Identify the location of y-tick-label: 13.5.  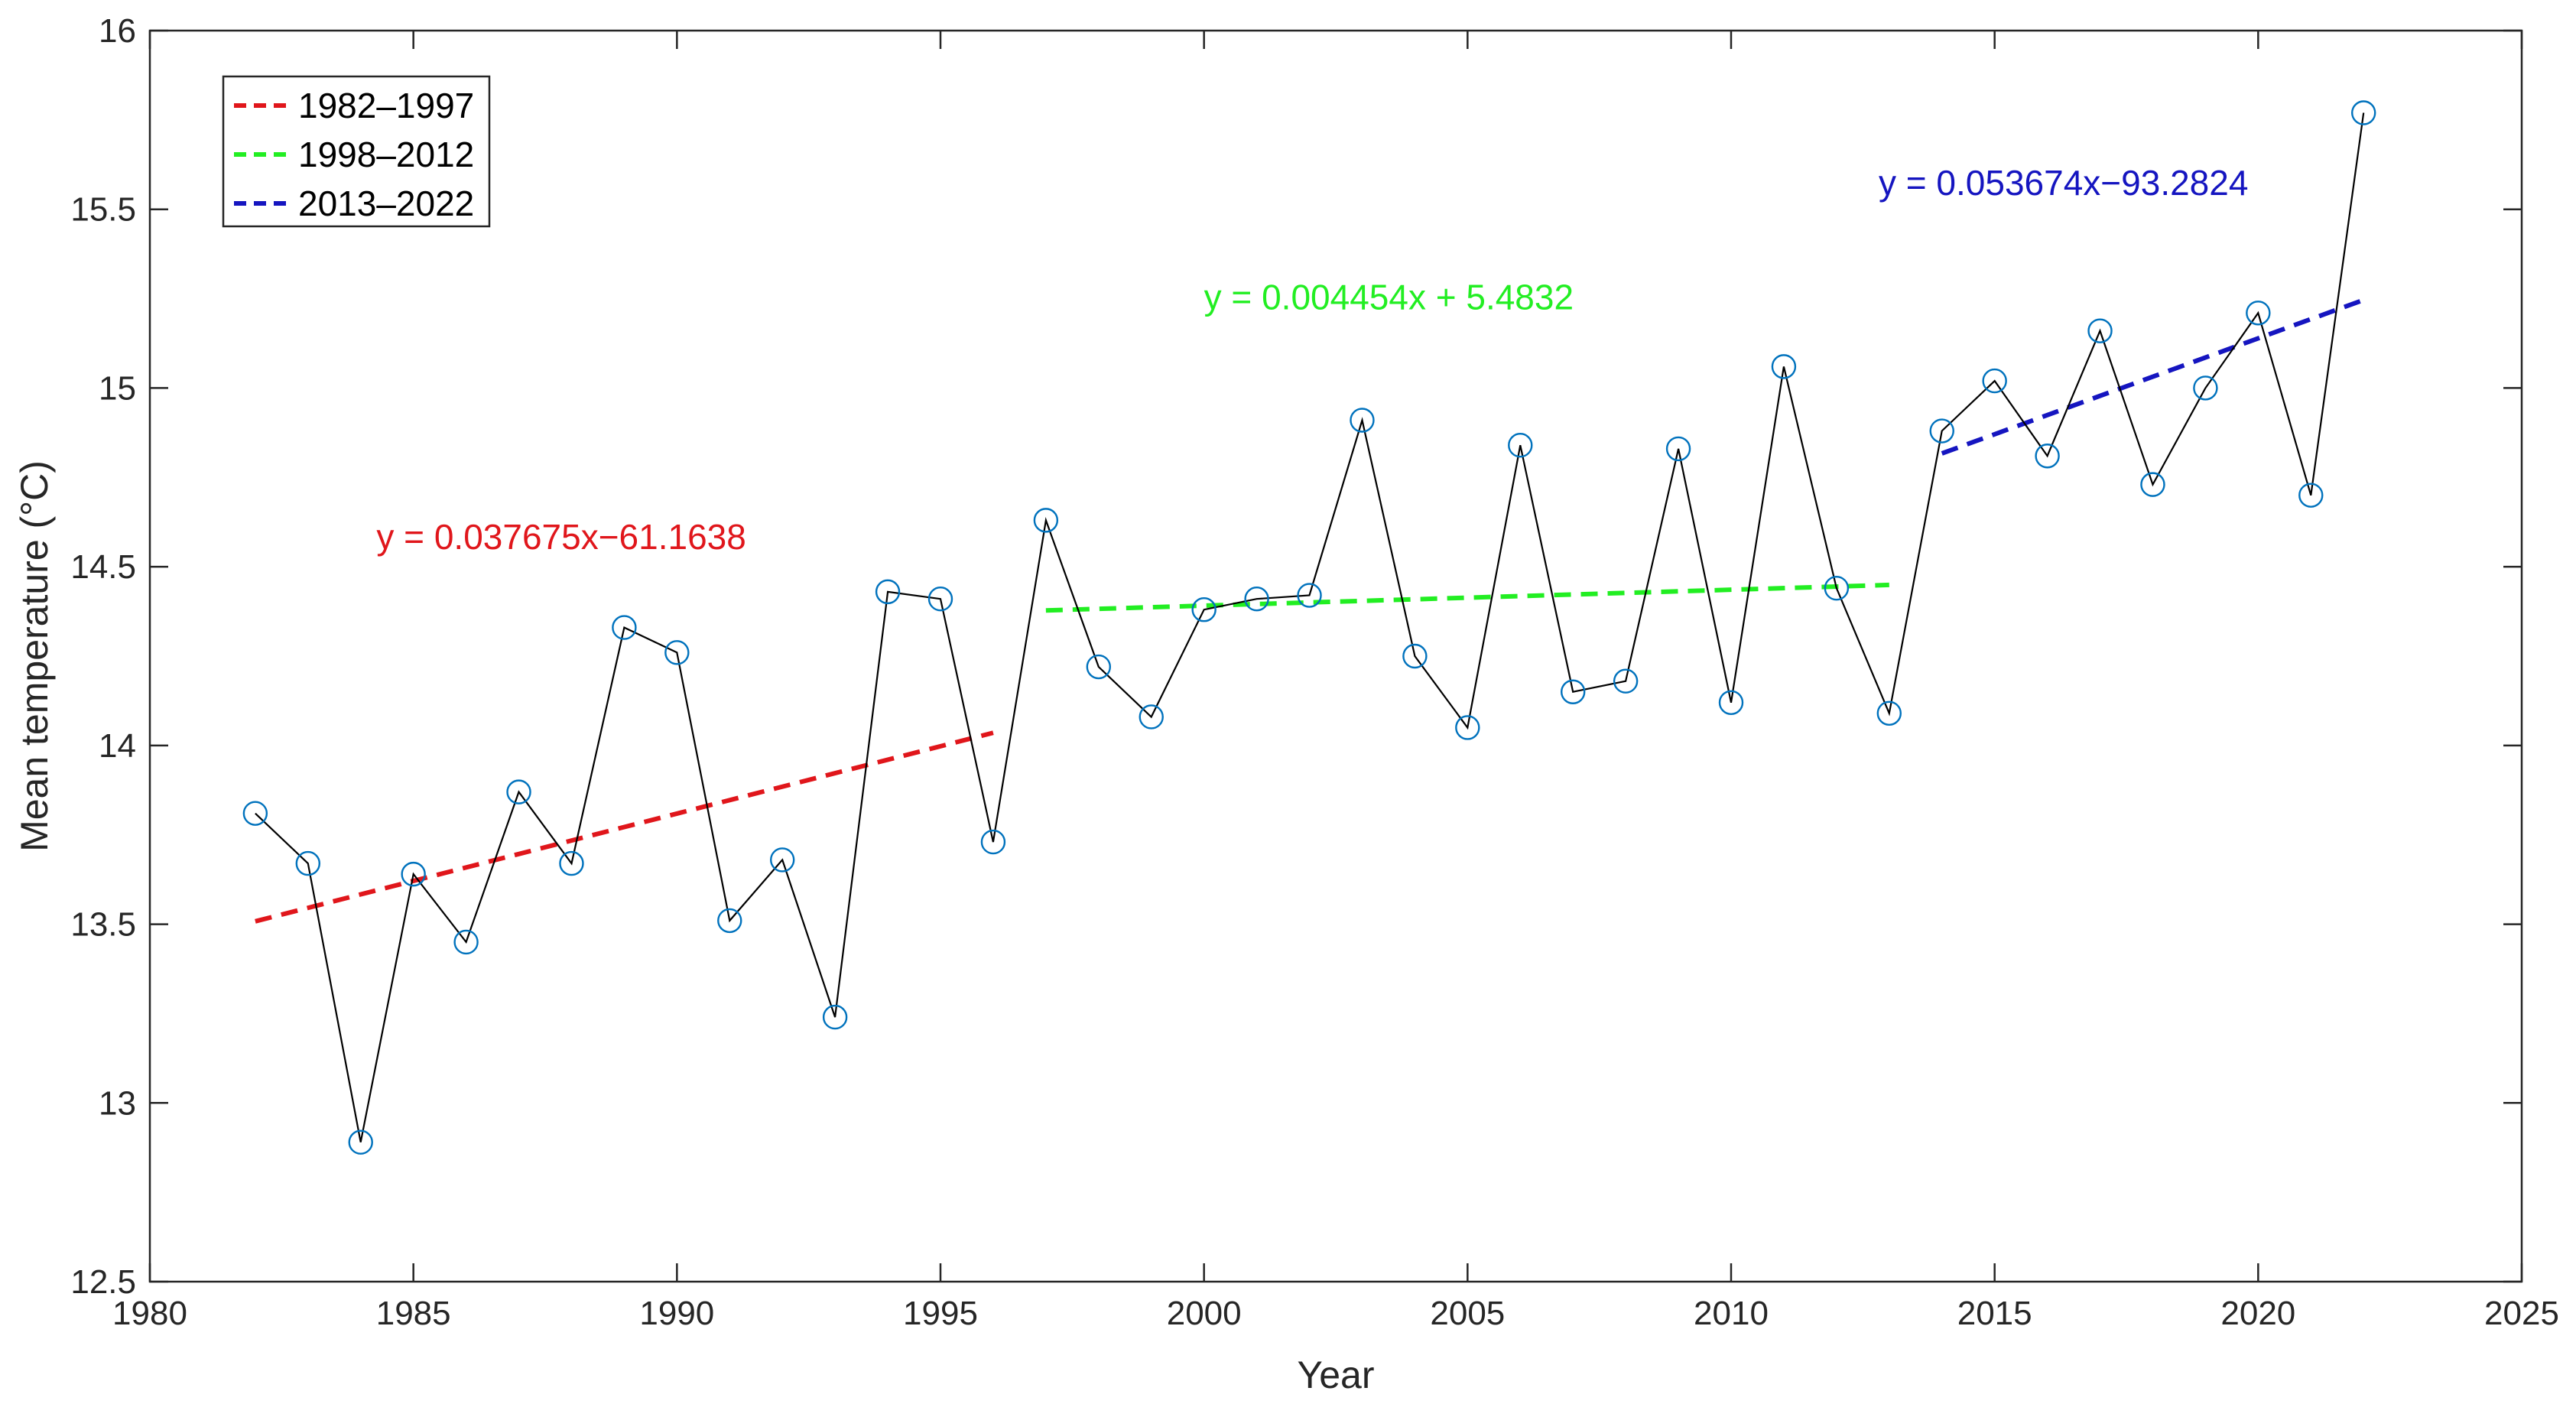
(103, 925).